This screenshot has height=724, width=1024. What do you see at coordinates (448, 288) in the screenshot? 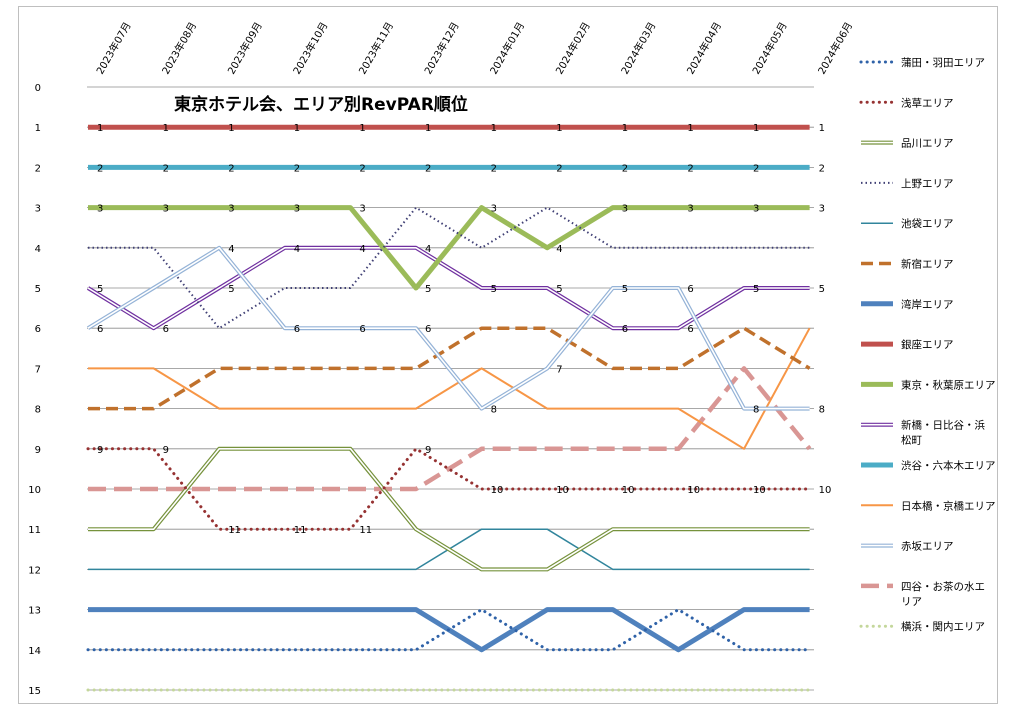
I see `series-line-9-inner` at bounding box center [448, 288].